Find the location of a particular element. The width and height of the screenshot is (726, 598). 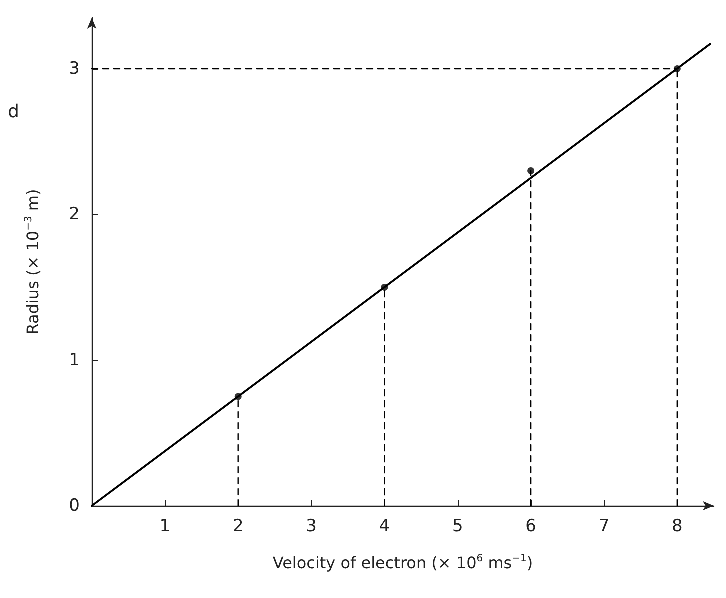

x-tick-label: 3 is located at coordinates (311, 526).